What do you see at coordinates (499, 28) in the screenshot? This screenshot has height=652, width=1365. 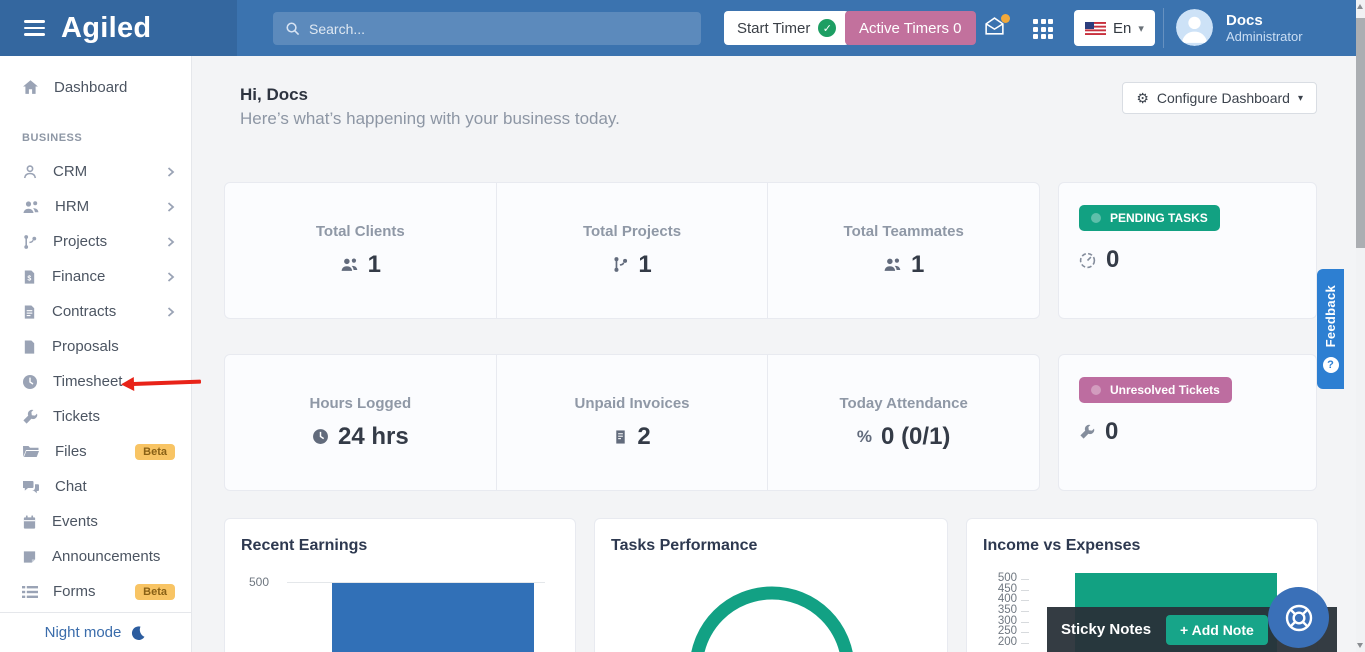 I see `search-input` at bounding box center [499, 28].